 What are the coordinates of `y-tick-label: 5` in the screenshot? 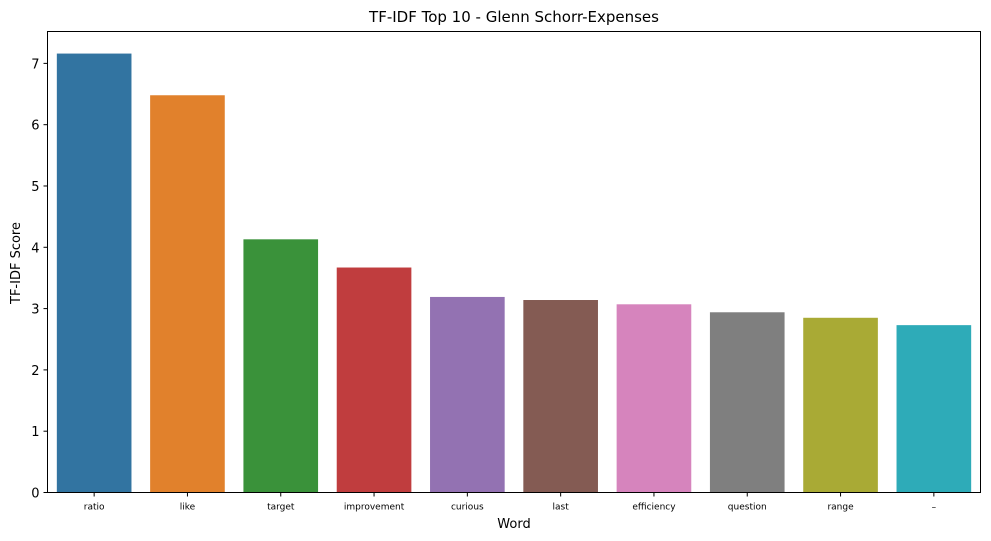 It's located at (35, 187).